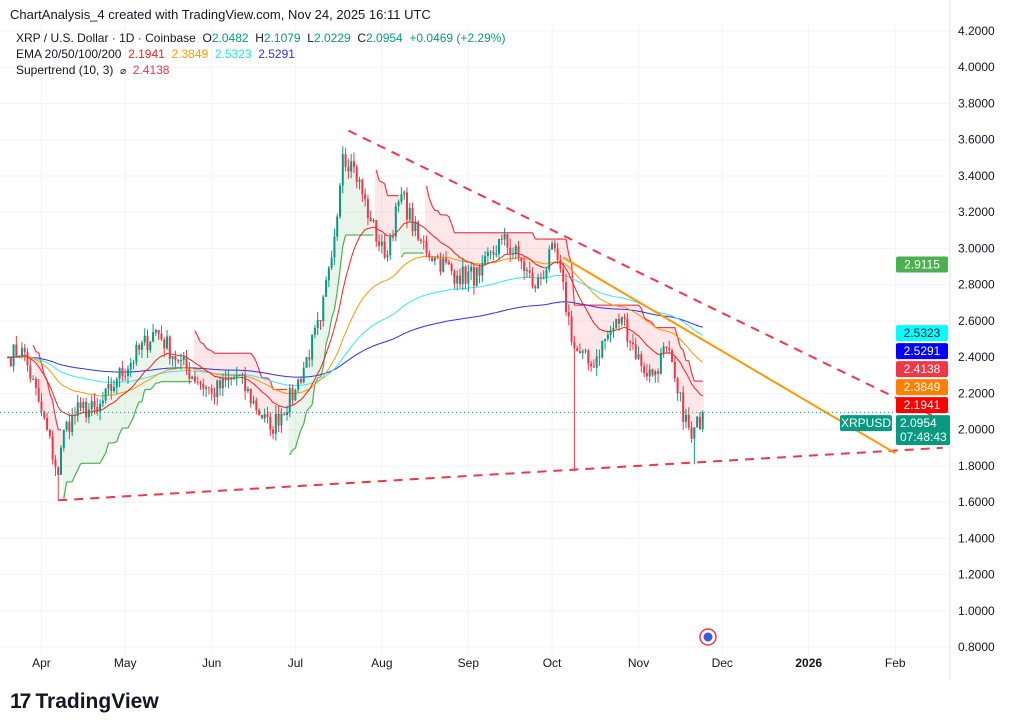 Image resolution: width=1024 pixels, height=728 pixels. What do you see at coordinates (552, 663) in the screenshot?
I see `x-tick-label: Oct` at bounding box center [552, 663].